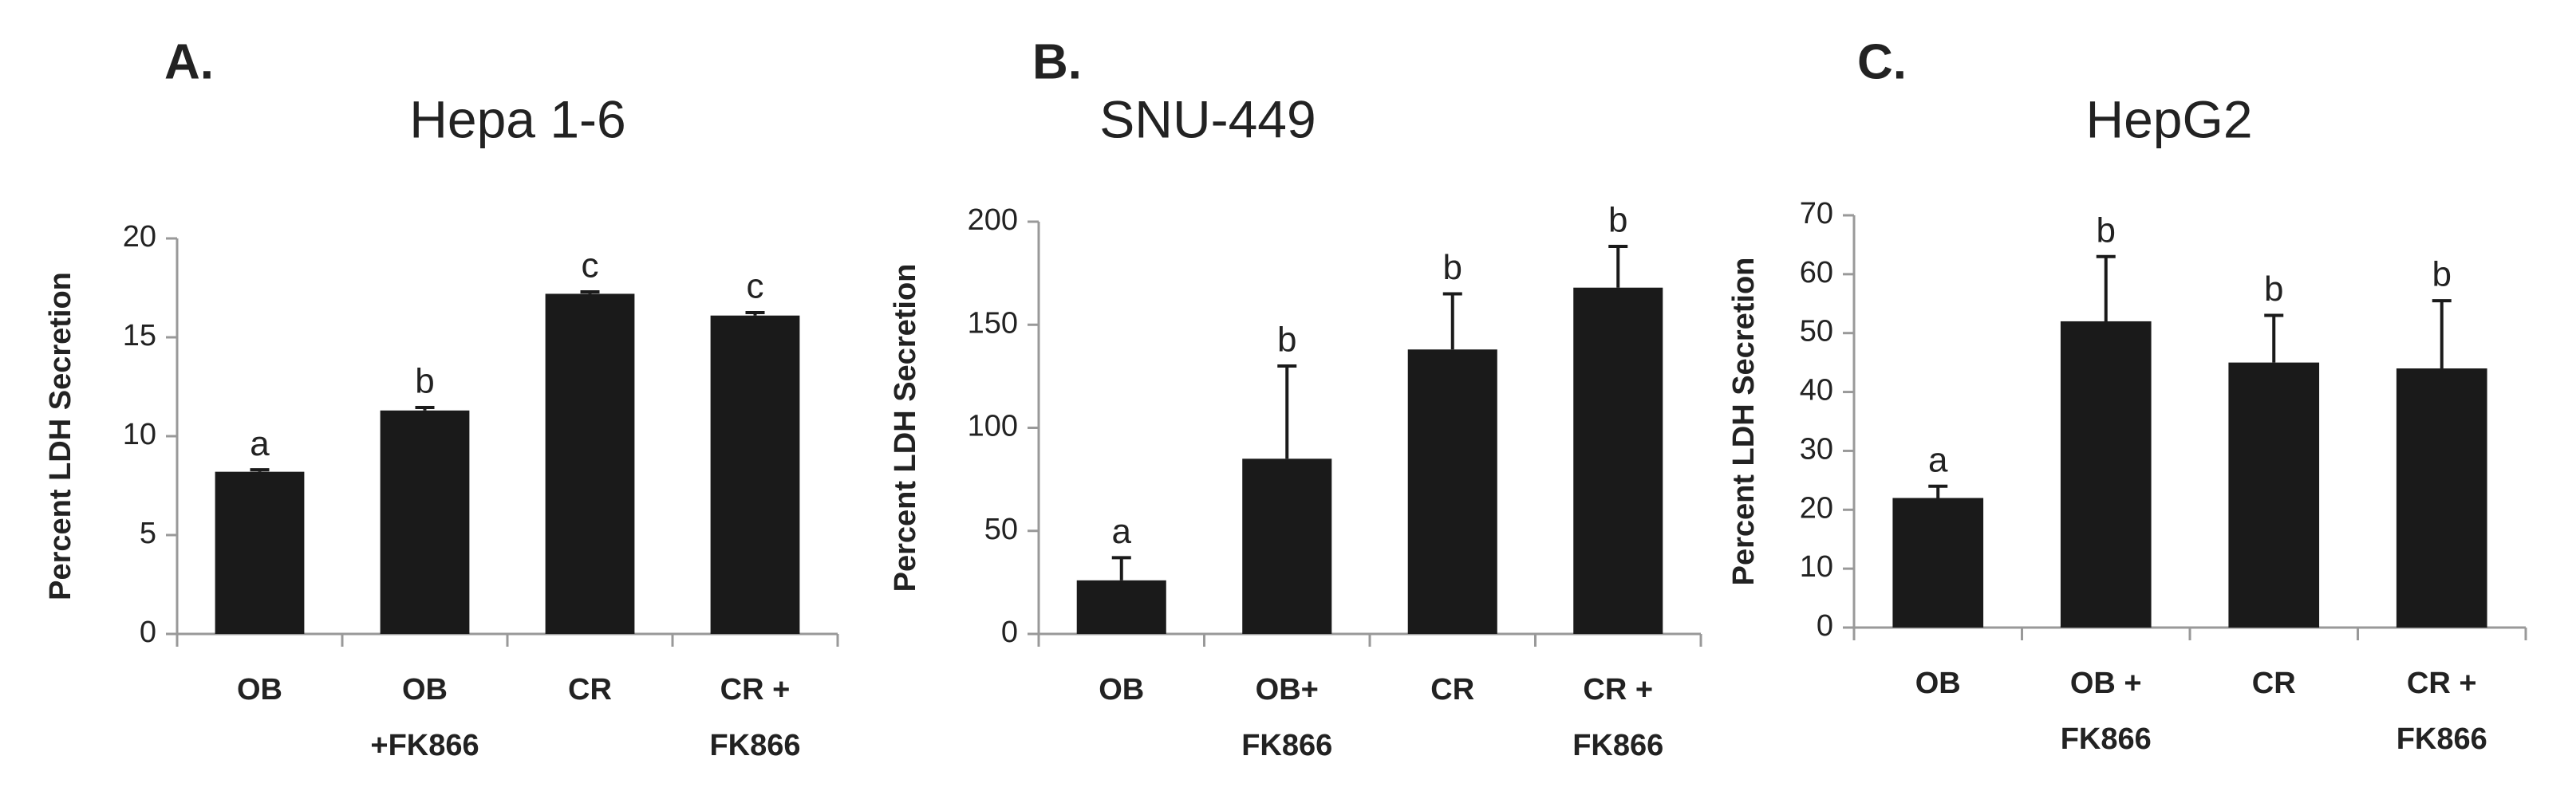 This screenshot has width=2576, height=799. I want to click on y-tick-label: 100, so click(993, 427).